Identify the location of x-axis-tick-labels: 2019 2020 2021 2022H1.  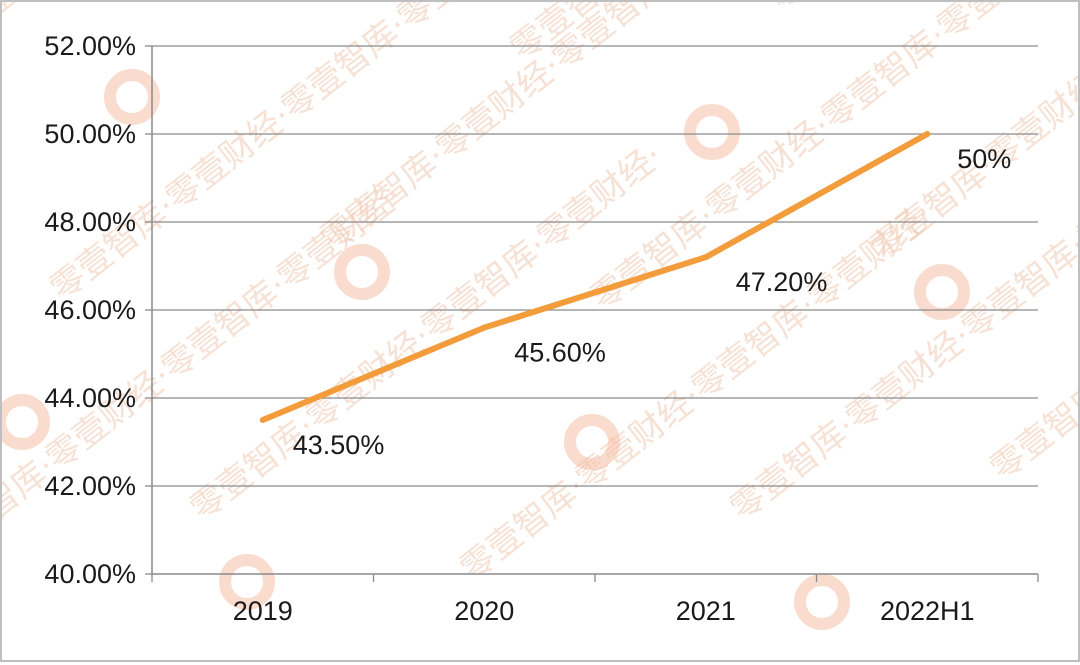
(604, 611).